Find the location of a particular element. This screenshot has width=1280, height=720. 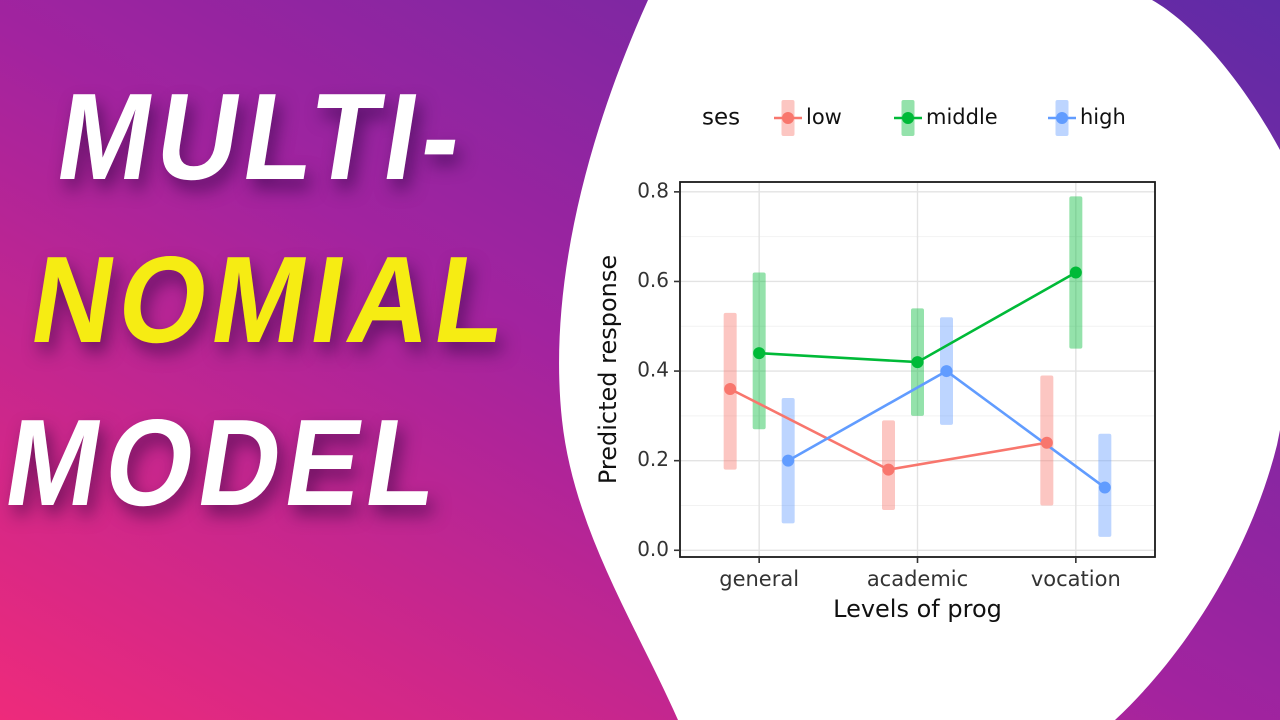

y-axis-title: Predicted response is located at coordinates (608, 369).